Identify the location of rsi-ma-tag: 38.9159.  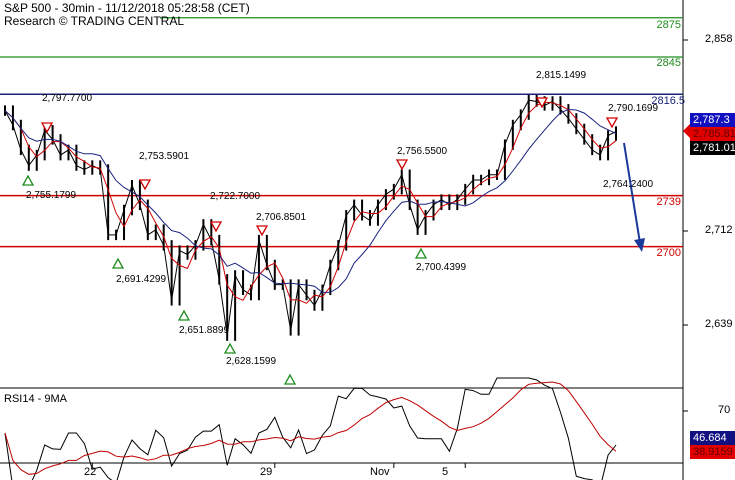
(712, 452).